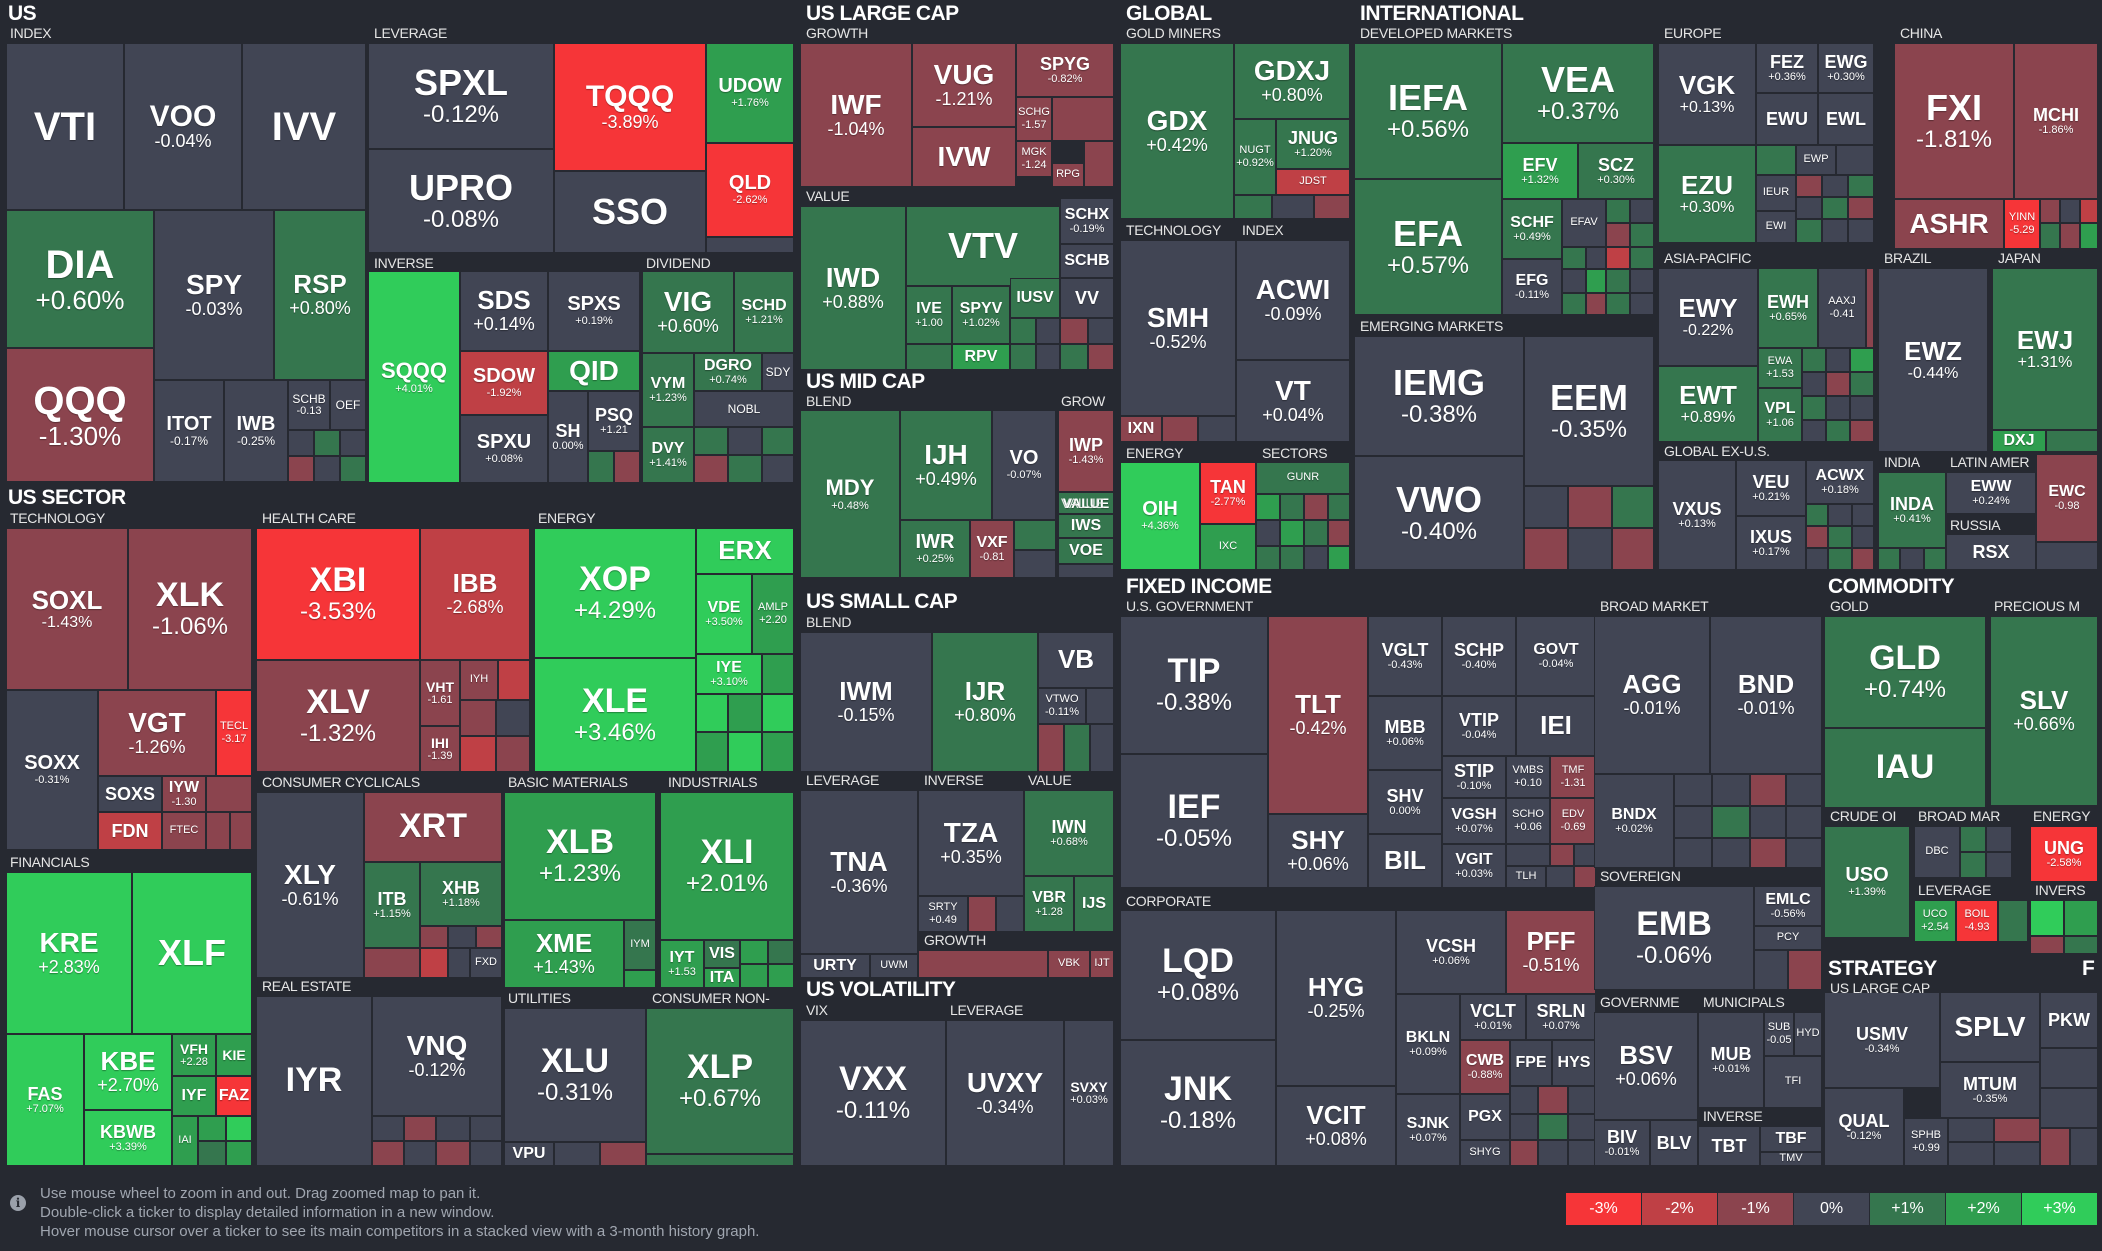  Describe the element at coordinates (1451, 952) in the screenshot. I see `ticker-vcsh: VCSH +0.06%` at that location.